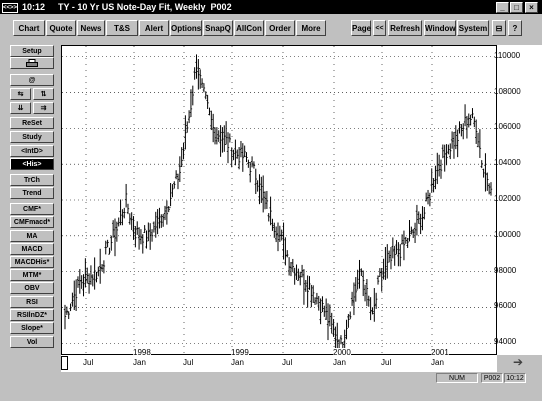 The image size is (542, 401). What do you see at coordinates (32, 151) in the screenshot?
I see `intraday-button: <IntD>` at bounding box center [32, 151].